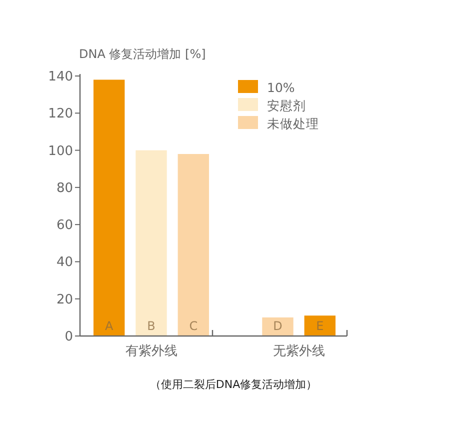  I want to click on y-axis-title: DNA 修复活动增加 [%], so click(142, 54).